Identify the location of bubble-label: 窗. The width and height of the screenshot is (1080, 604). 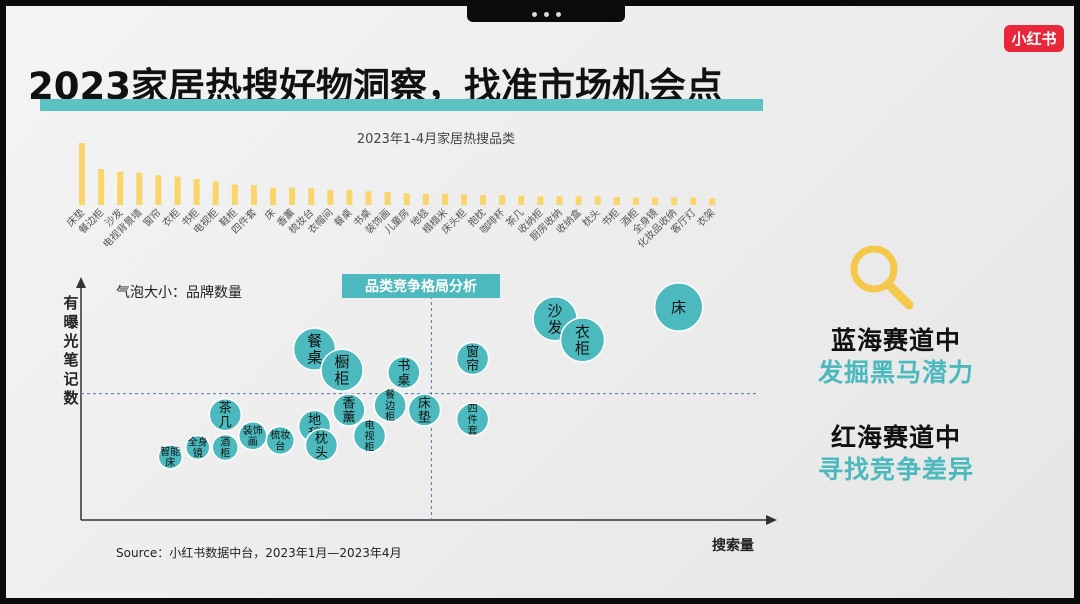
(472, 352).